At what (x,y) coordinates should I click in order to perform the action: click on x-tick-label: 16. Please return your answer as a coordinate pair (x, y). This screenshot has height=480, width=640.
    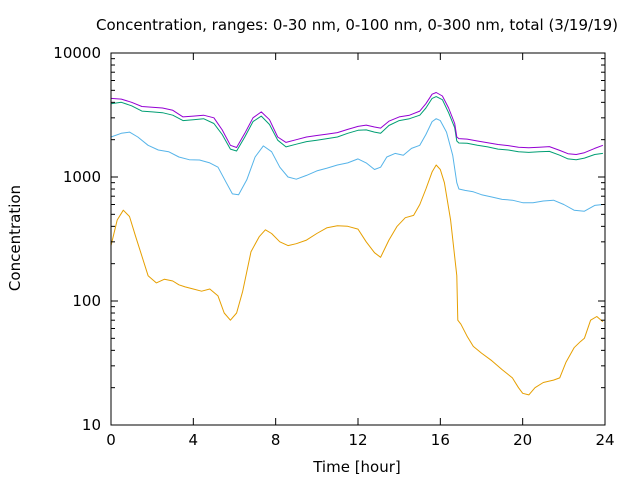
    Looking at the image, I should click on (440, 440).